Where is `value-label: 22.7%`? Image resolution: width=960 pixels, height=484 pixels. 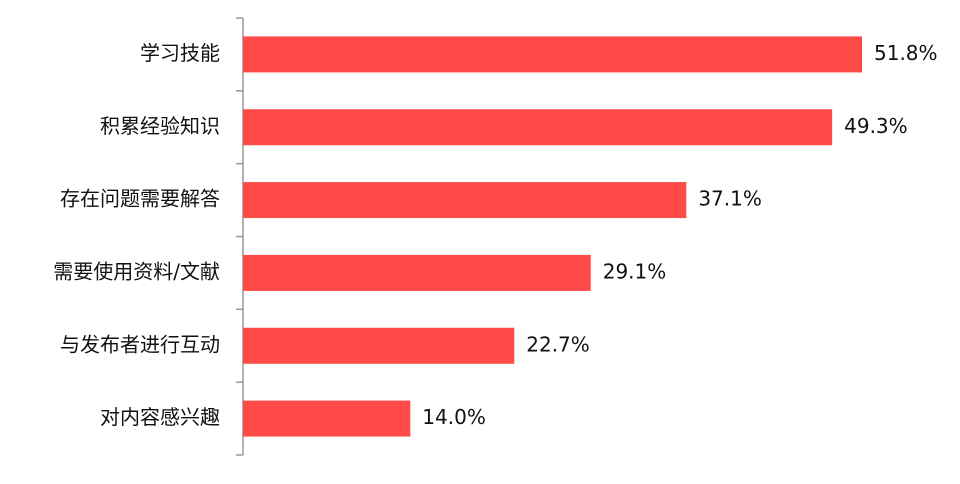 value-label: 22.7% is located at coordinates (558, 344).